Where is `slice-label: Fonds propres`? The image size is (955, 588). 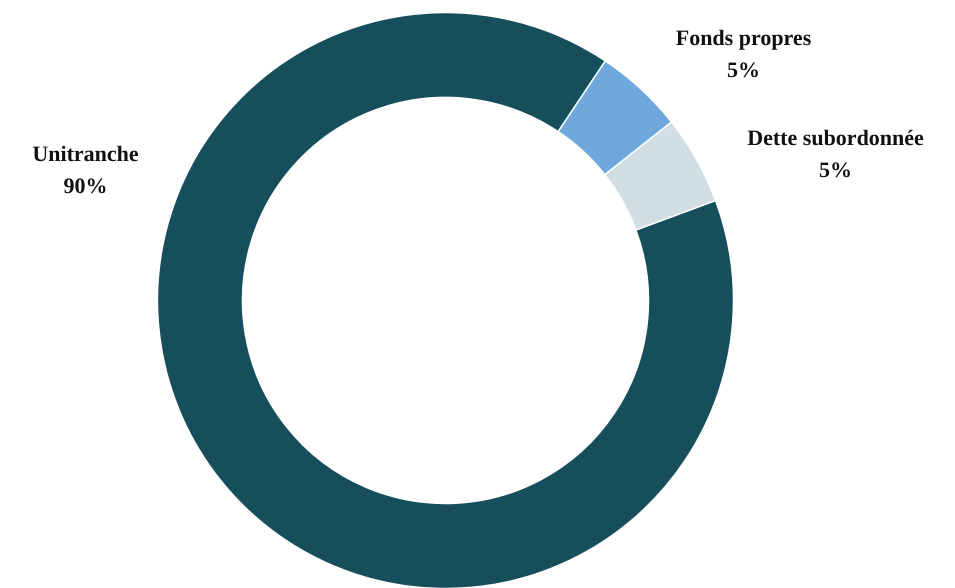 slice-label: Fonds propres is located at coordinates (744, 37).